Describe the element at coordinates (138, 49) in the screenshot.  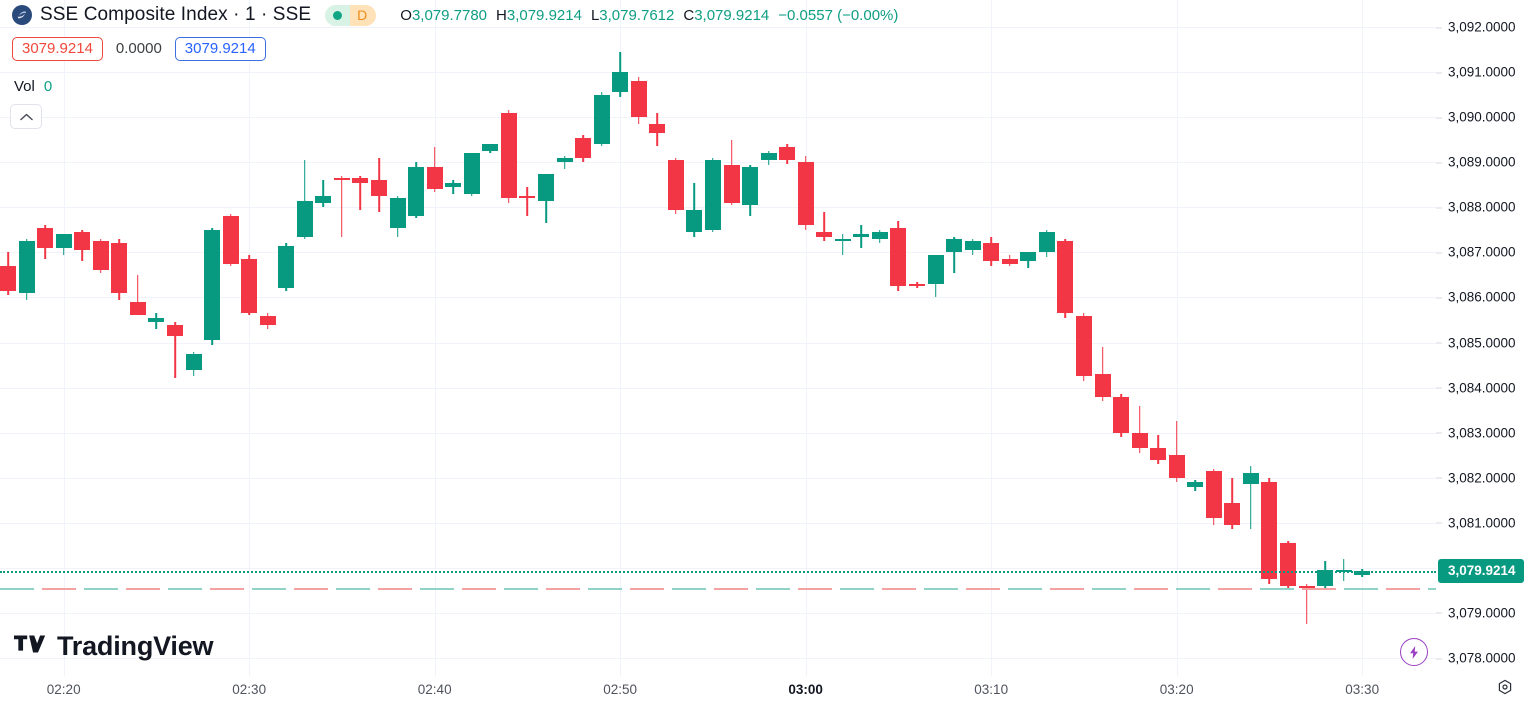
I see `study-value-middle: 0.0000` at that location.